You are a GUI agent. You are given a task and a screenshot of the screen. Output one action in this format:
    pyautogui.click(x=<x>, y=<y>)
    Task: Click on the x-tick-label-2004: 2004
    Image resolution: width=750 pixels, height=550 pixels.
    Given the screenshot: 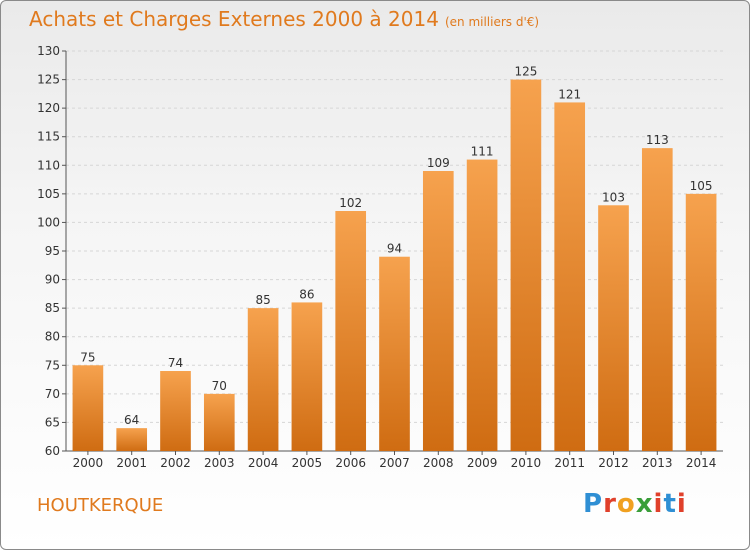 What is the action you would take?
    pyautogui.click(x=263, y=463)
    